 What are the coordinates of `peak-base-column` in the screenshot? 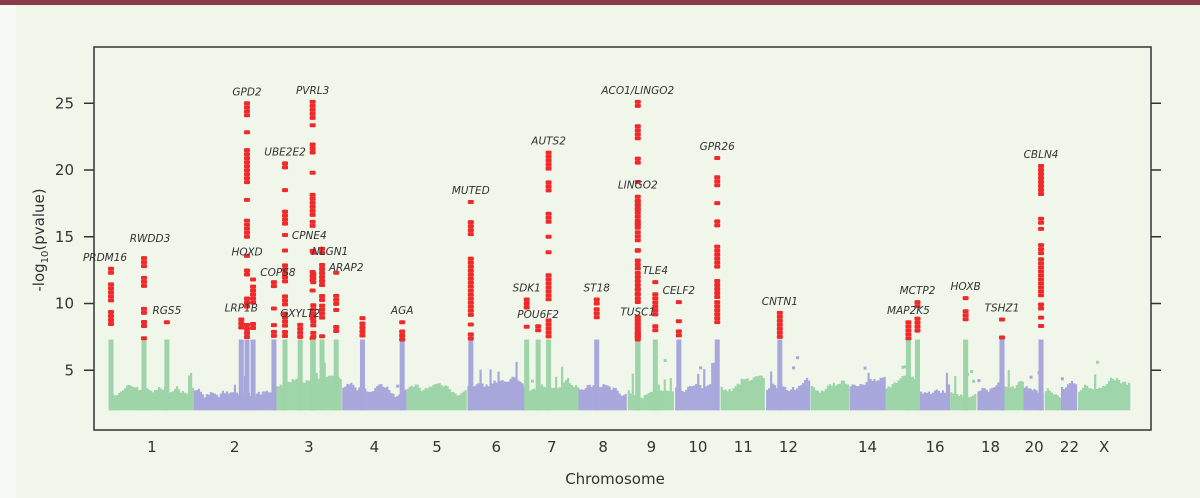 It's located at (780, 375).